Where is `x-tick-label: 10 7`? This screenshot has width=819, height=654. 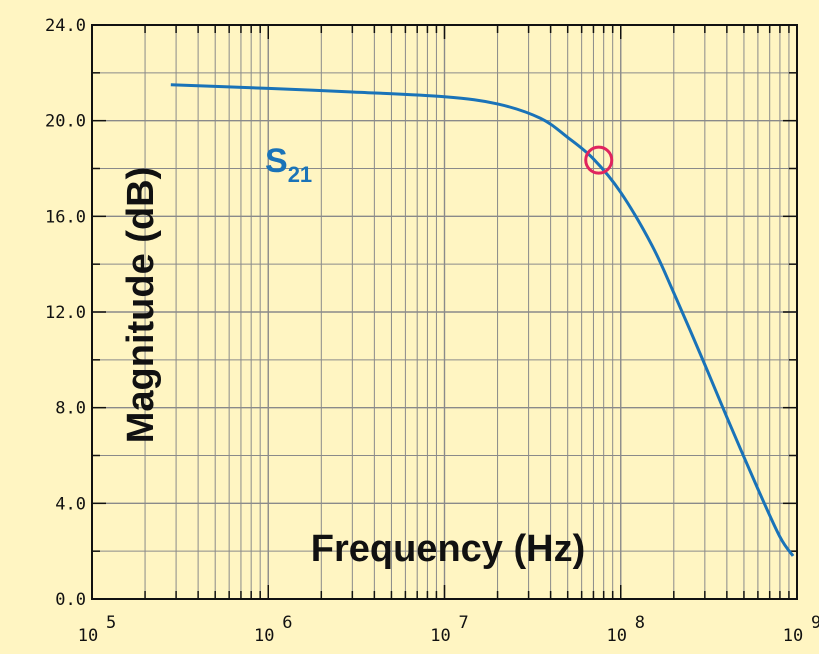
x-tick-label: 10 7 is located at coordinates (449, 629).